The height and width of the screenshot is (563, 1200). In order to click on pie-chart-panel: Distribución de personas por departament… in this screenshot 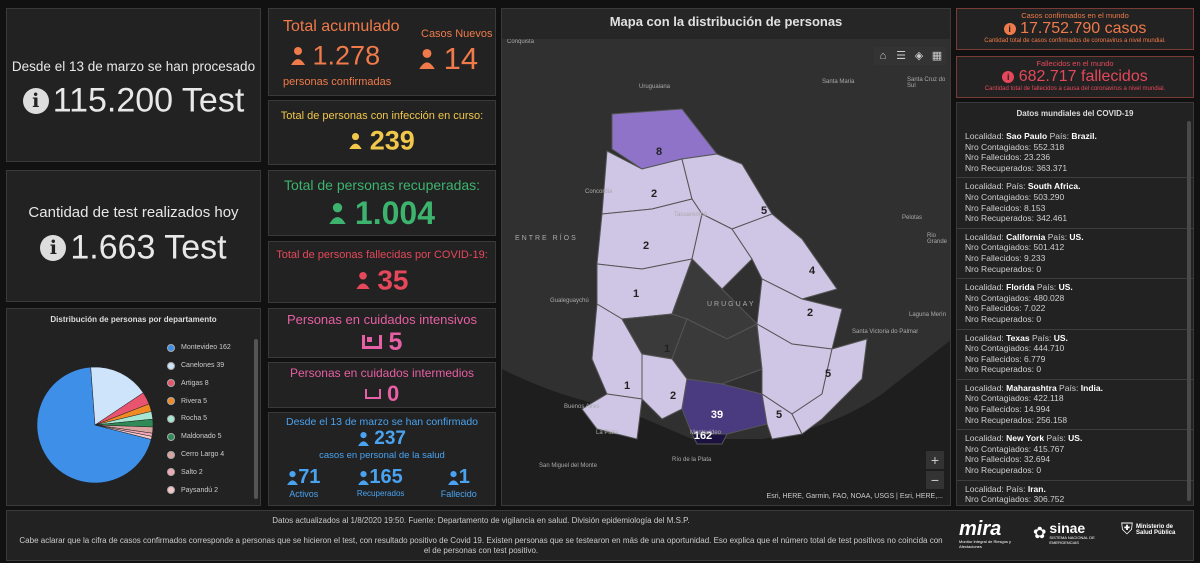, I will do `click(133, 407)`.